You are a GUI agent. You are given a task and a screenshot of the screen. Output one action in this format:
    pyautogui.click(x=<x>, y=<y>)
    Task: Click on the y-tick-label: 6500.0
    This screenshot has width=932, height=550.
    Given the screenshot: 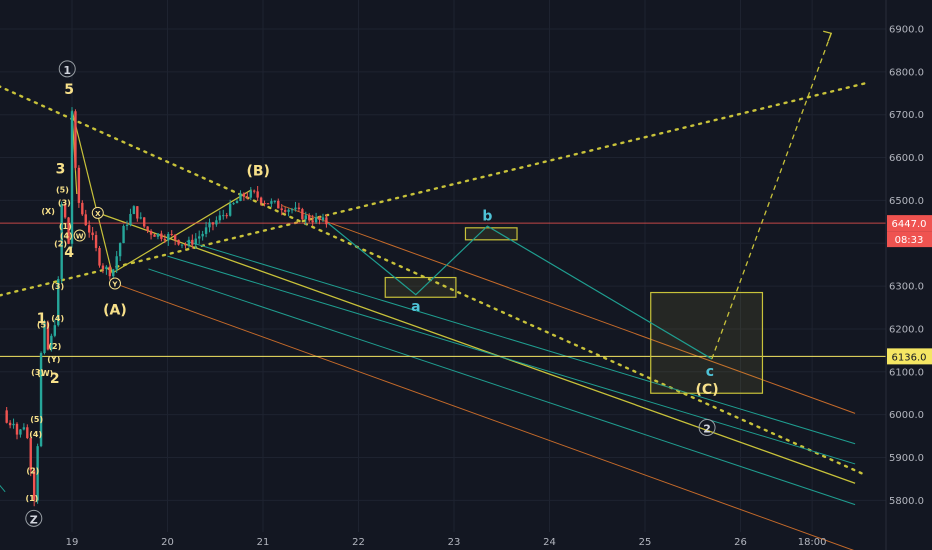 What is the action you would take?
    pyautogui.click(x=906, y=201)
    